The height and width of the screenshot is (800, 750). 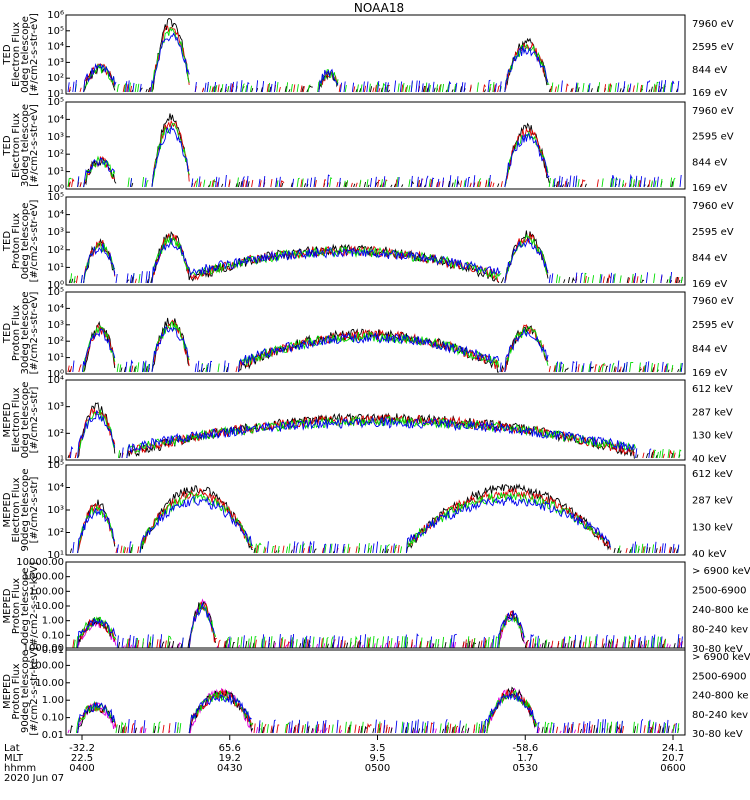 I want to click on y-axis-label: [#/cm2-s-str-eV], so click(x=34, y=145).